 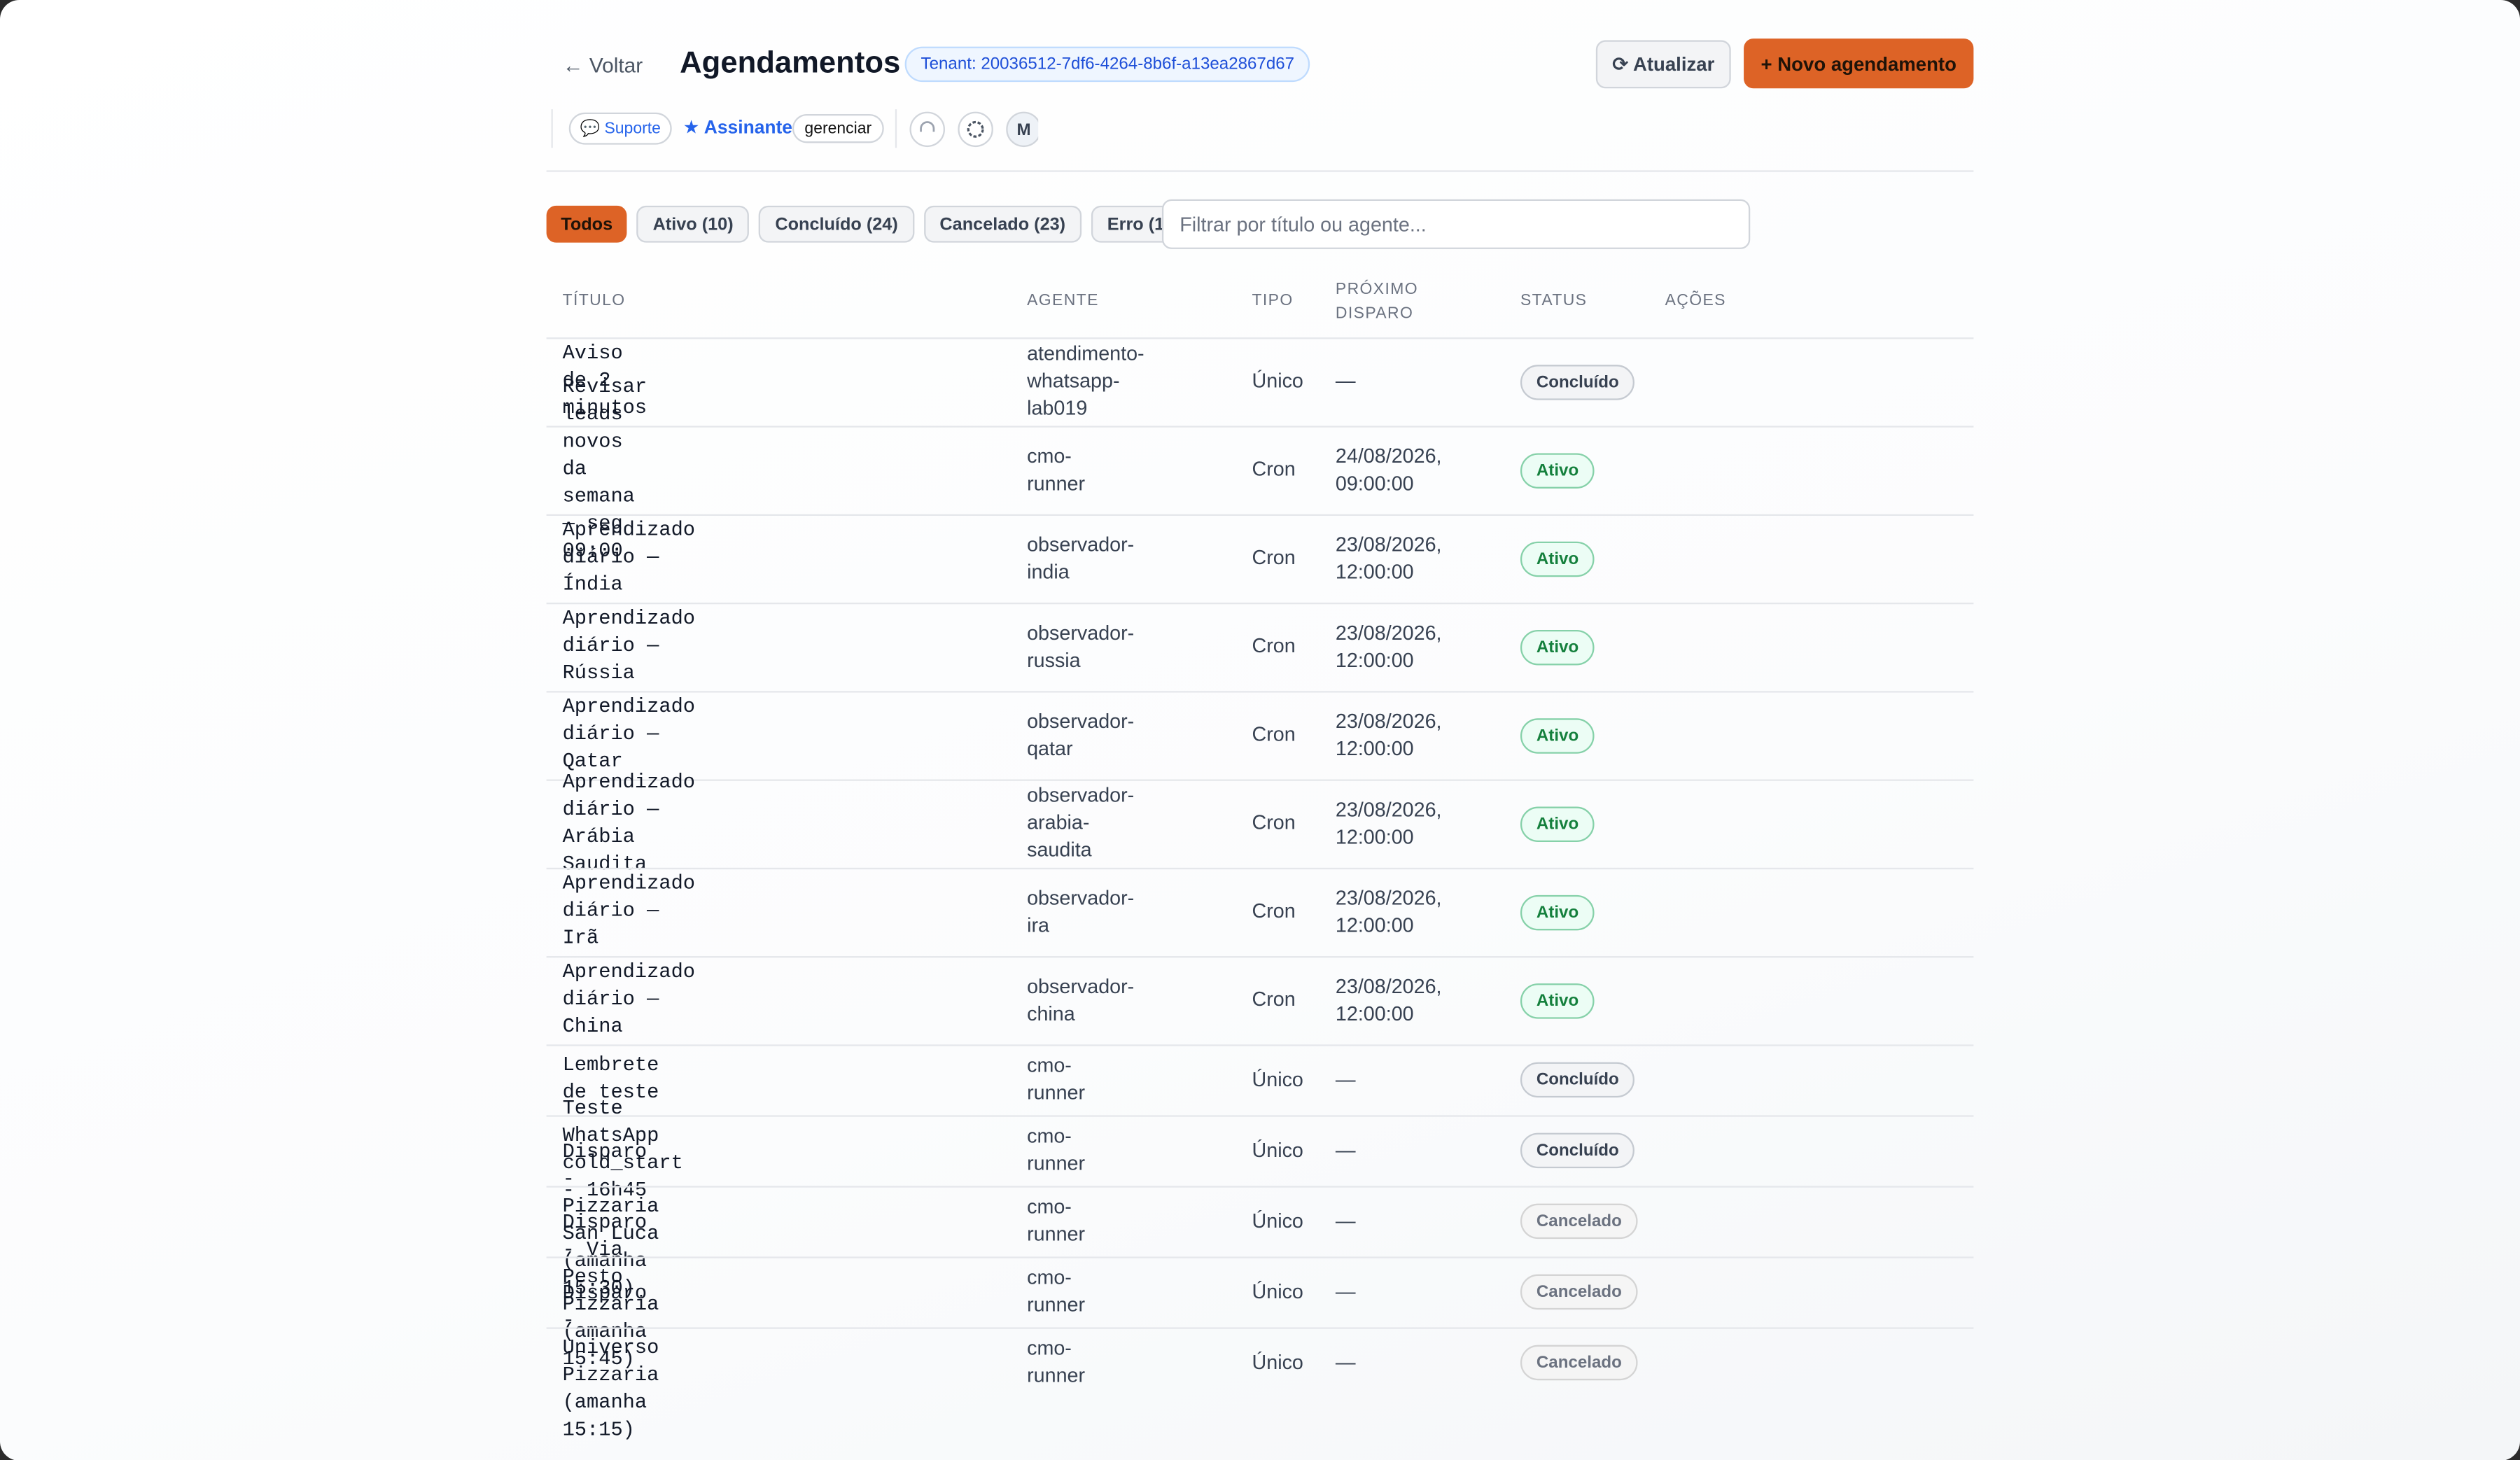 What do you see at coordinates (1002, 224) in the screenshot?
I see `filter-tab: Cancelado (23)` at bounding box center [1002, 224].